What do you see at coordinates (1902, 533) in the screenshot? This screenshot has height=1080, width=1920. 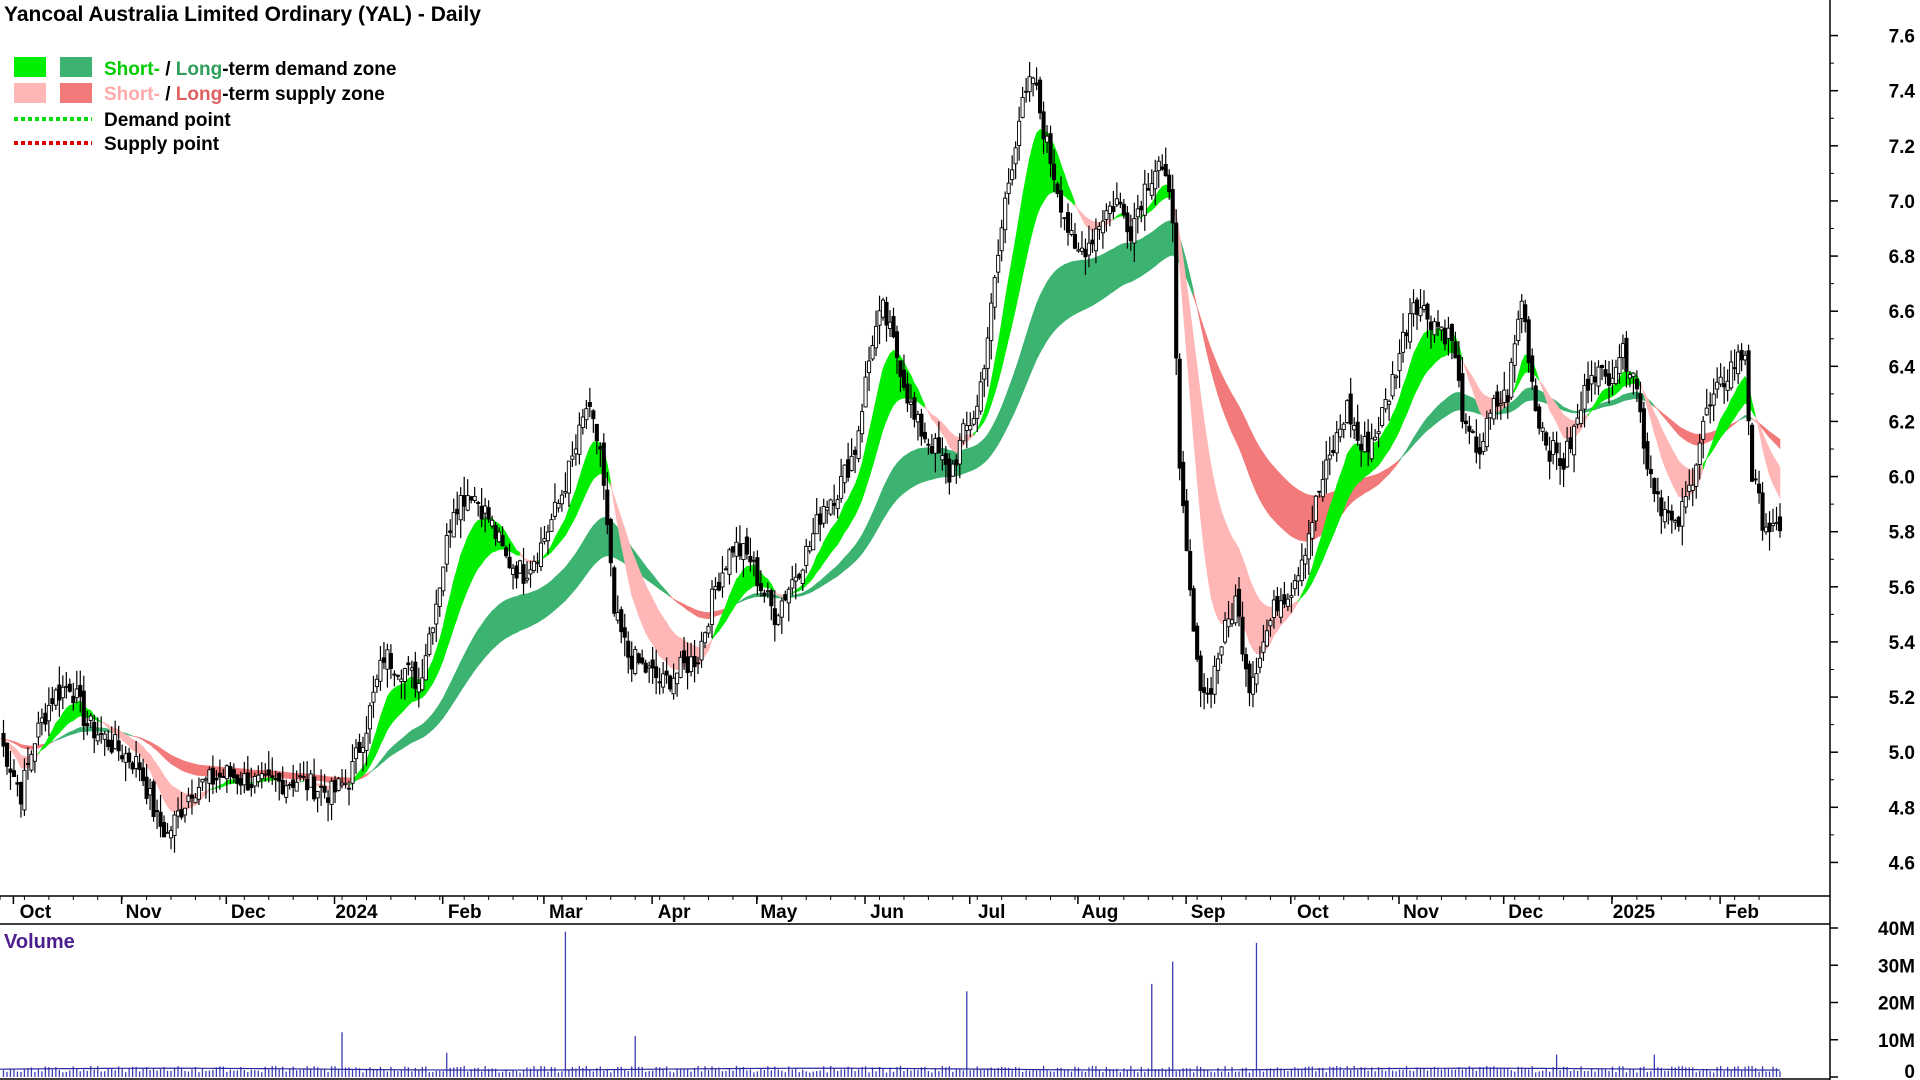 I see `price-tick-label: 5.8` at bounding box center [1902, 533].